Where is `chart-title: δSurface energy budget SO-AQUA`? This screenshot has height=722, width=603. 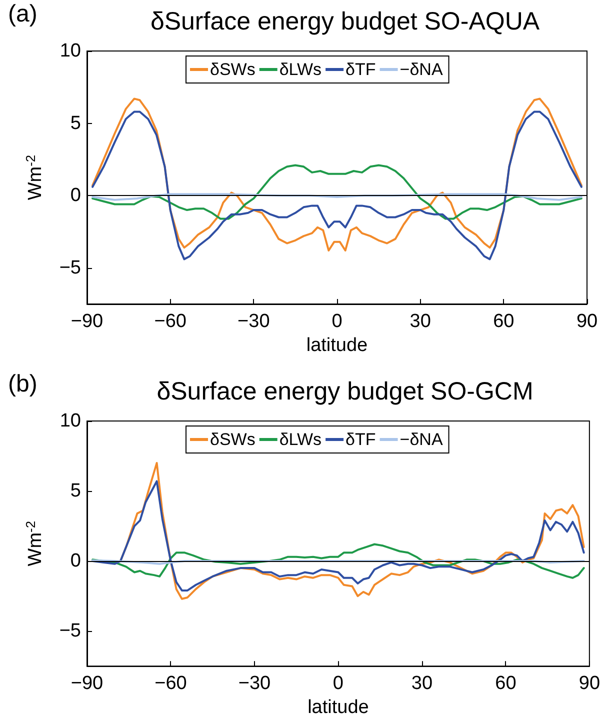 chart-title: δSurface energy budget SO-AQUA is located at coordinates (345, 22).